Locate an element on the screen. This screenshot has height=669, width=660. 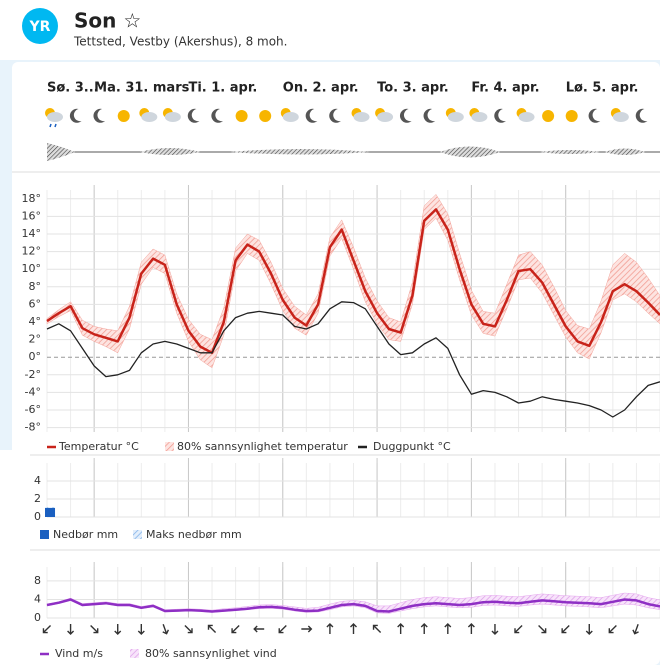
day-label: Lø. 5. apr. is located at coordinates (602, 88).